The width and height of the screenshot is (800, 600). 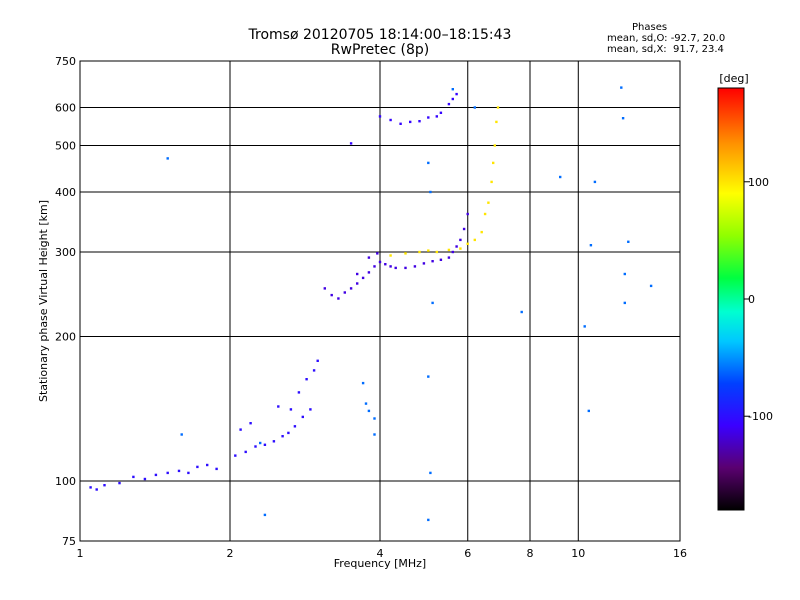 What do you see at coordinates (69, 541) in the screenshot?
I see `y-tick-label: 75` at bounding box center [69, 541].